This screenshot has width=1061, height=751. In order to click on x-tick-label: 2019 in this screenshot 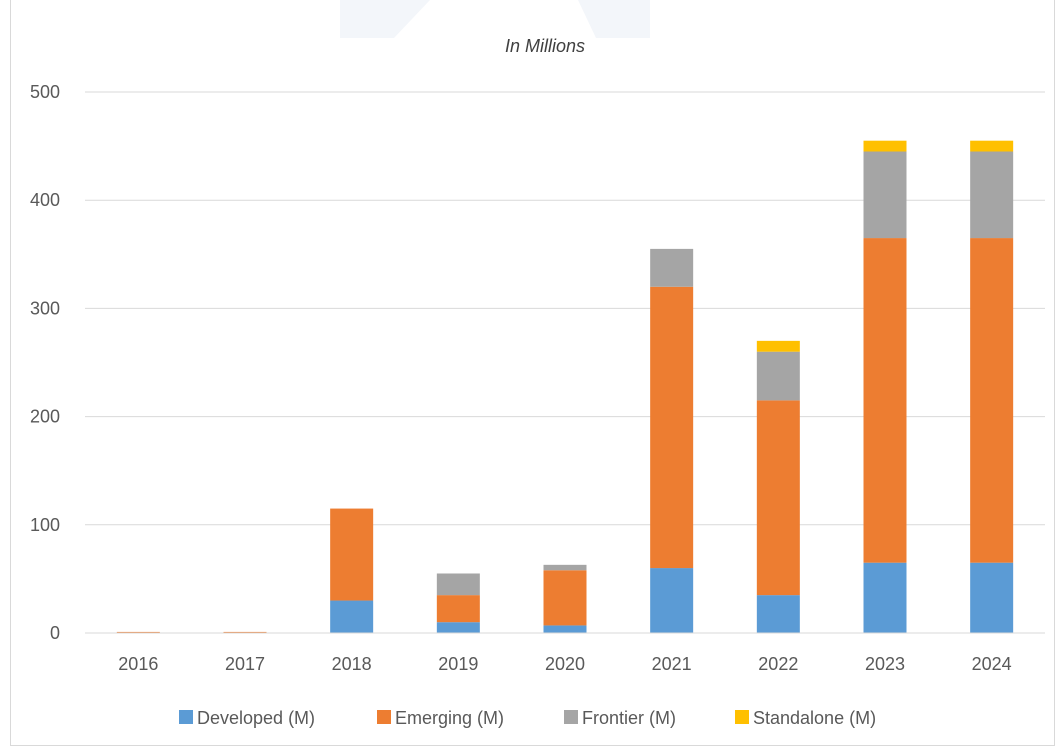, I will do `click(458, 664)`.